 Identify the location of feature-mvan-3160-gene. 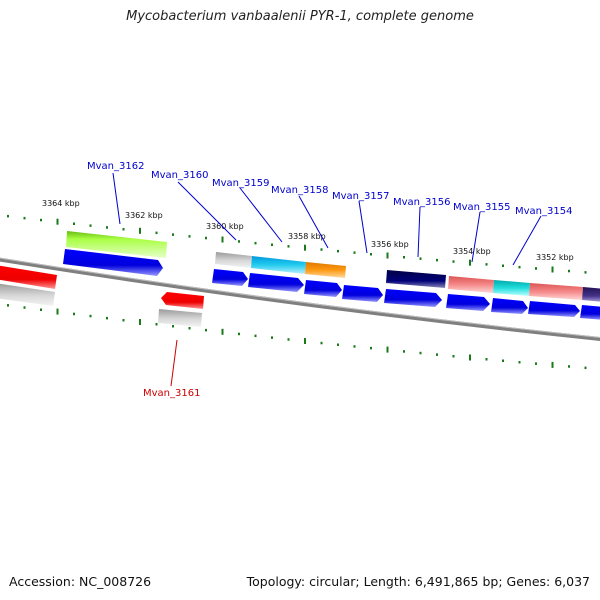
(233, 260).